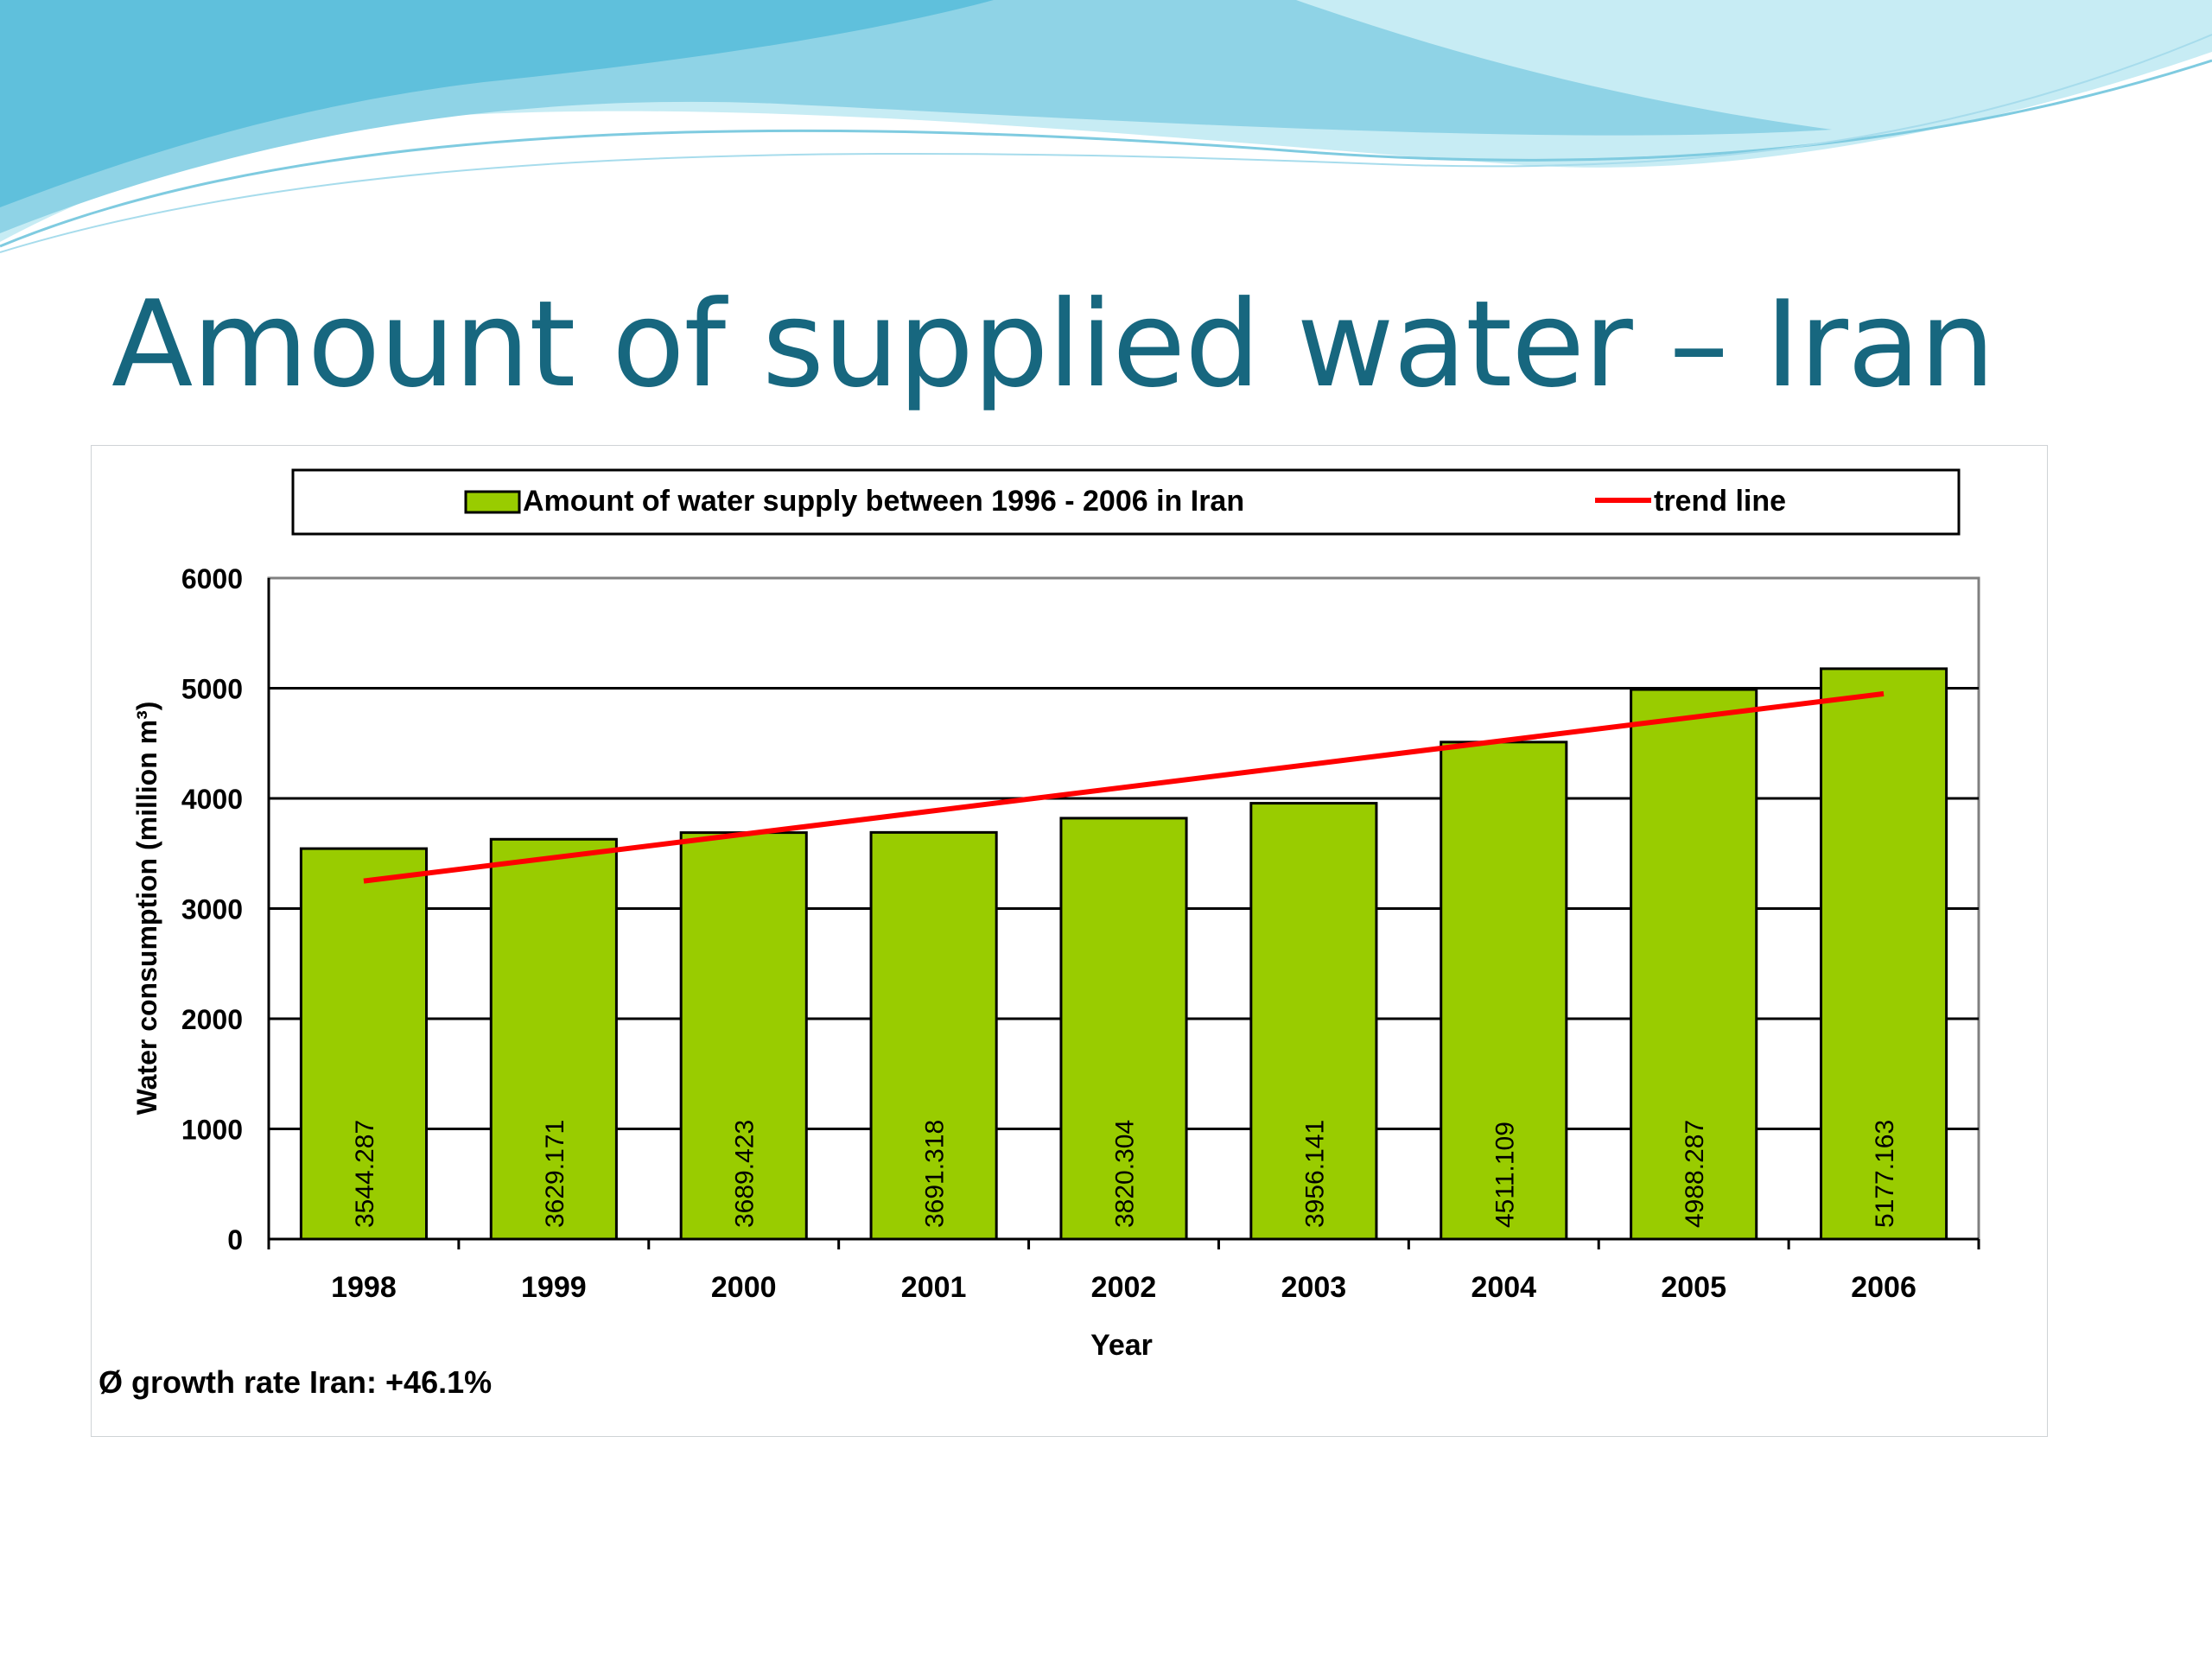  I want to click on x-axis-title: Year, so click(1121, 1345).